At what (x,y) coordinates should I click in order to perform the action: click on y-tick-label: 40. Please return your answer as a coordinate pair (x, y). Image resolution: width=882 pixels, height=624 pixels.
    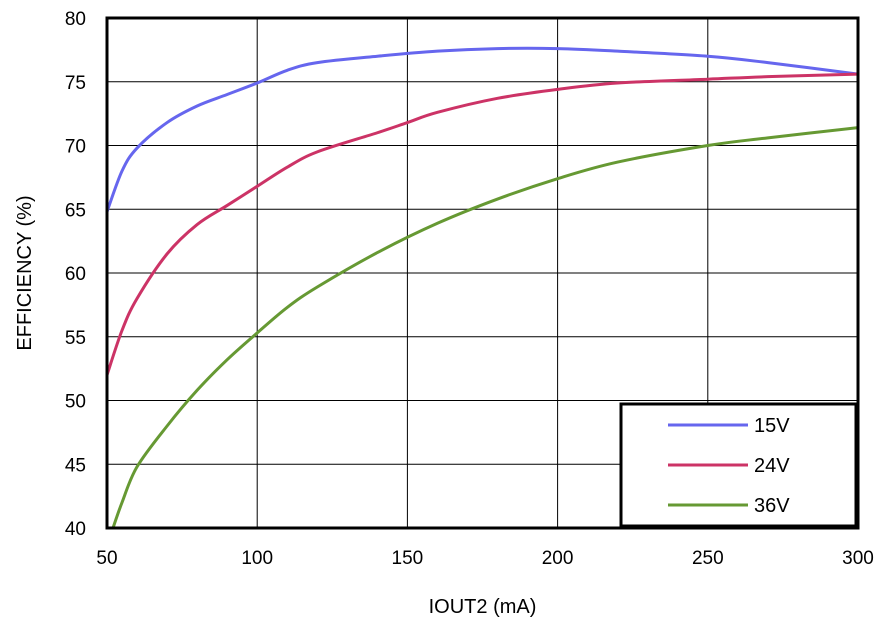
    Looking at the image, I should click on (75, 529).